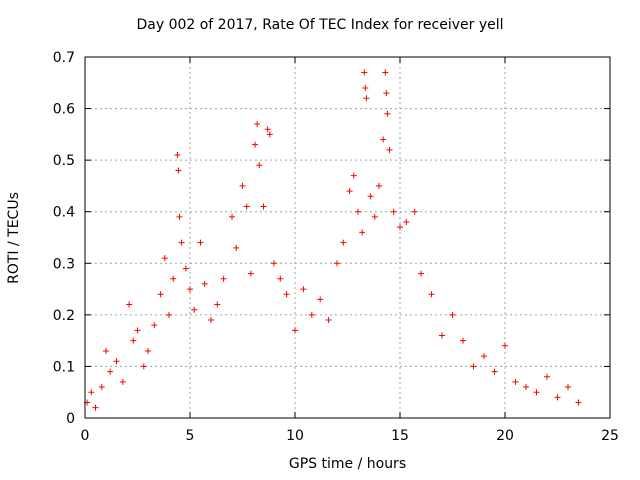 The height and width of the screenshot is (480, 640). What do you see at coordinates (64, 161) in the screenshot?
I see `y-tick-label: 0.5` at bounding box center [64, 161].